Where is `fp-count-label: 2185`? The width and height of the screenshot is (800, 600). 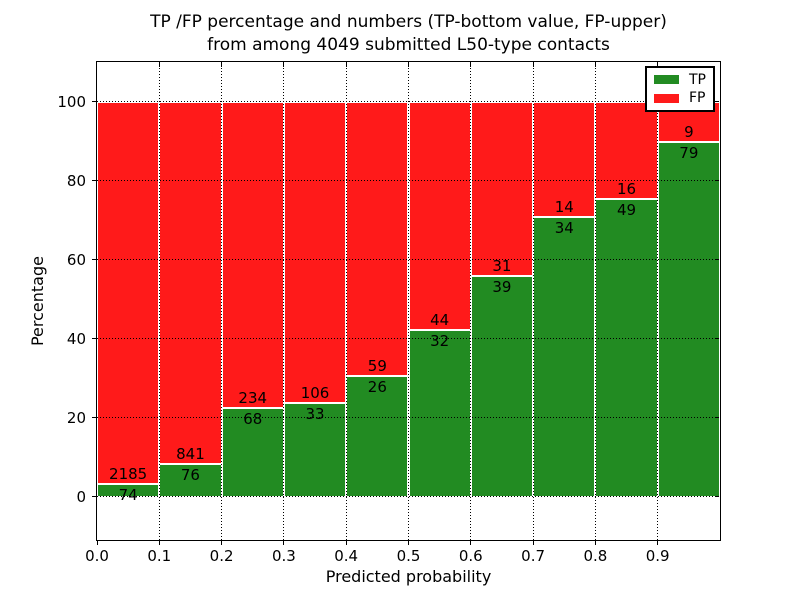
fp-count-label: 2185 is located at coordinates (128, 473).